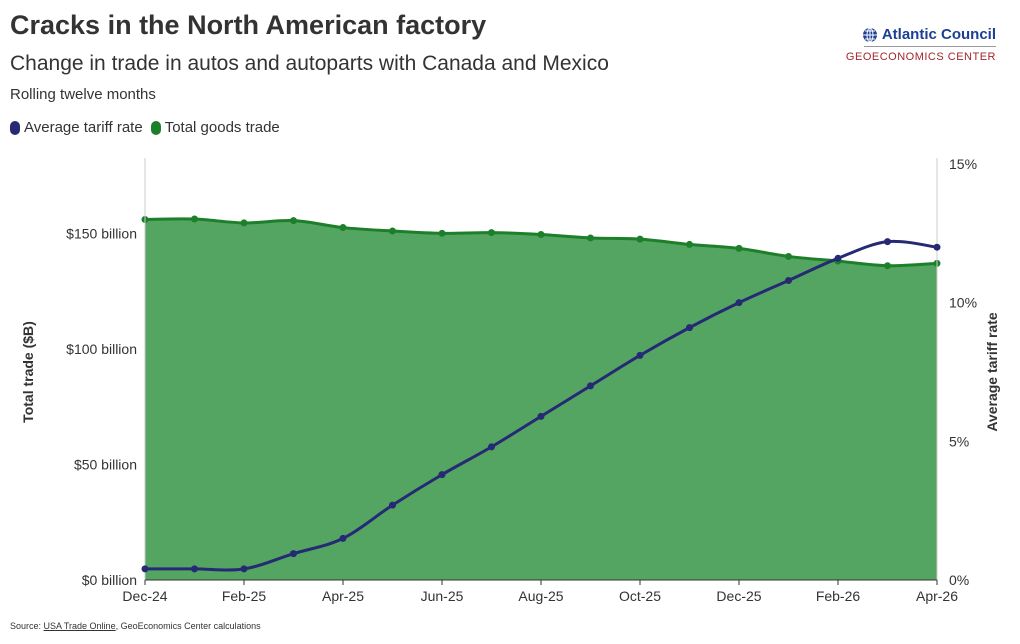 The width and height of the screenshot is (1020, 644). Describe the element at coordinates (921, 44) in the screenshot. I see `atlantic-council-logo: Atlantic Council GEOECONOMICS CENTER` at that location.